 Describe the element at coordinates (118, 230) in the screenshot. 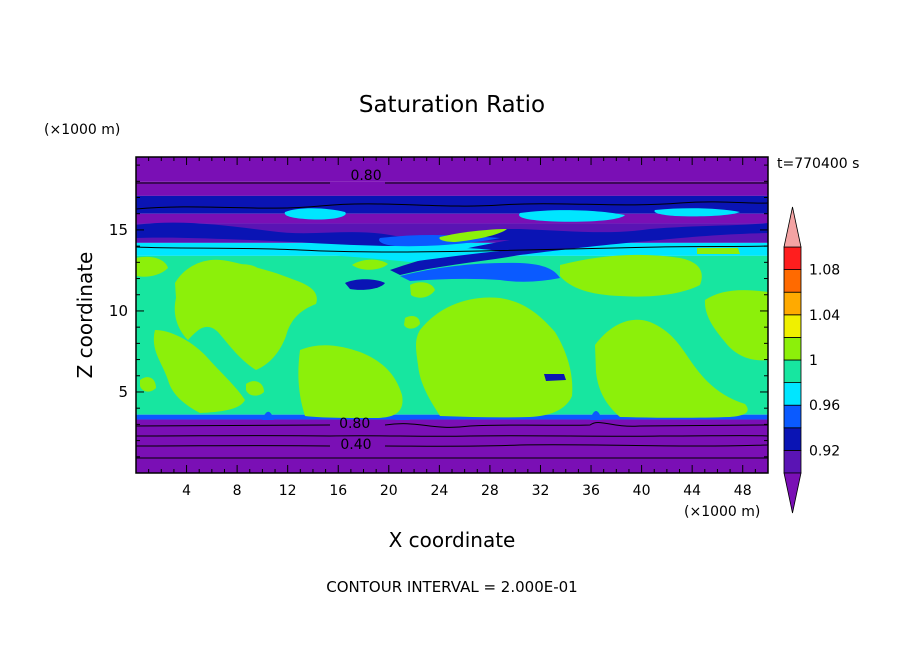

I see `y-tick-label: 15` at that location.